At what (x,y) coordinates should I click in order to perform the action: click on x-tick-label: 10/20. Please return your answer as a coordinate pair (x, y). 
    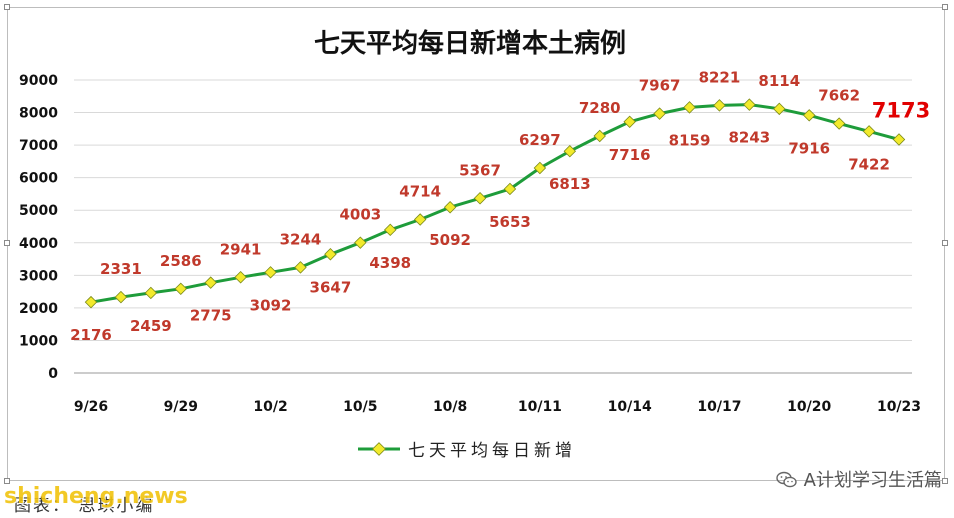
    Looking at the image, I should click on (809, 407).